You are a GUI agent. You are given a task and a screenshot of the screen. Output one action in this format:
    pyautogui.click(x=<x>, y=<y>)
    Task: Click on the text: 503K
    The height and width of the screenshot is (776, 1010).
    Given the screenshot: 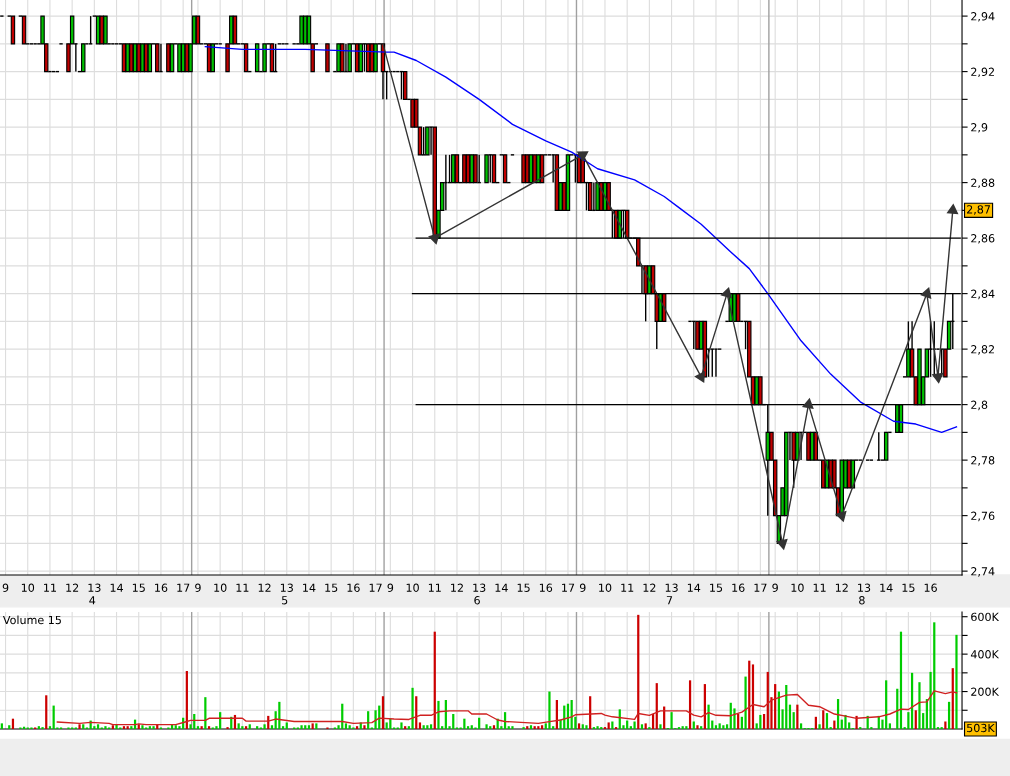 What is the action you would take?
    pyautogui.click(x=981, y=728)
    